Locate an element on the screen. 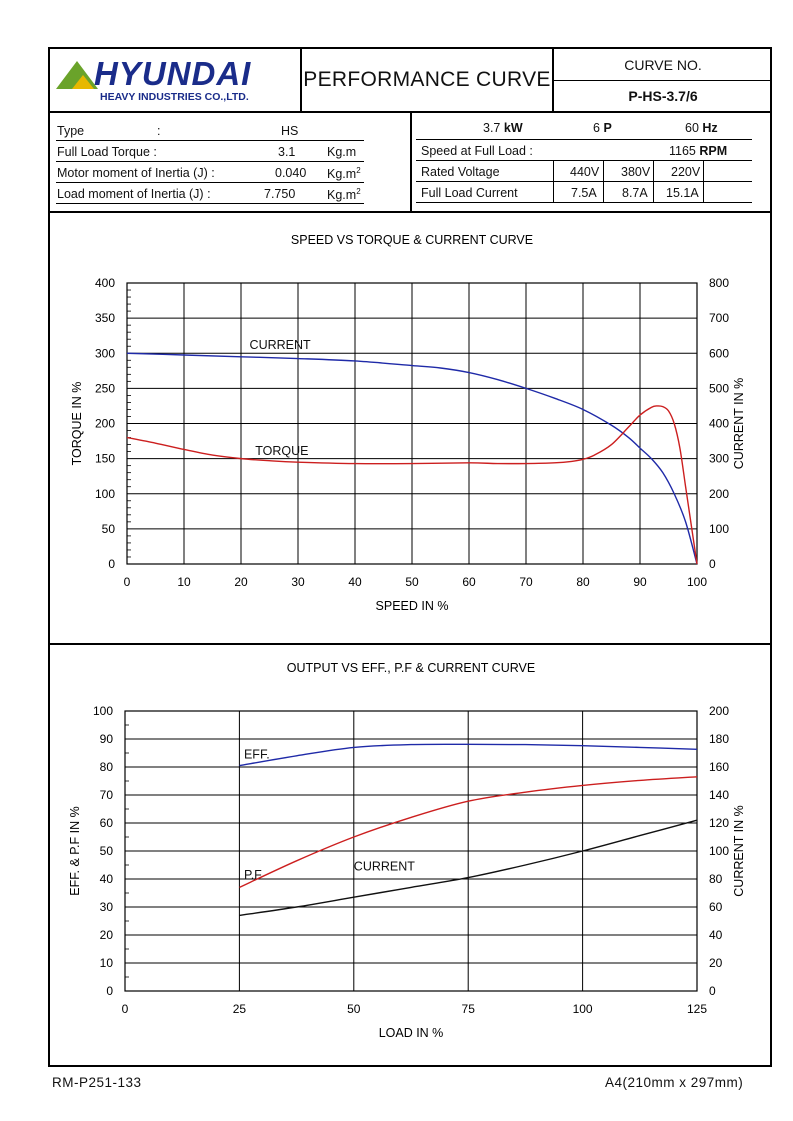  y-tick-label: 250 is located at coordinates (105, 388).